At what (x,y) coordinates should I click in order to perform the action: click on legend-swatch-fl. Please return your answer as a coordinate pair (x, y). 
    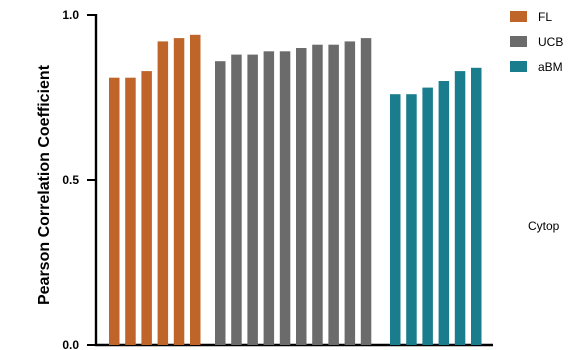
    Looking at the image, I should click on (518, 16).